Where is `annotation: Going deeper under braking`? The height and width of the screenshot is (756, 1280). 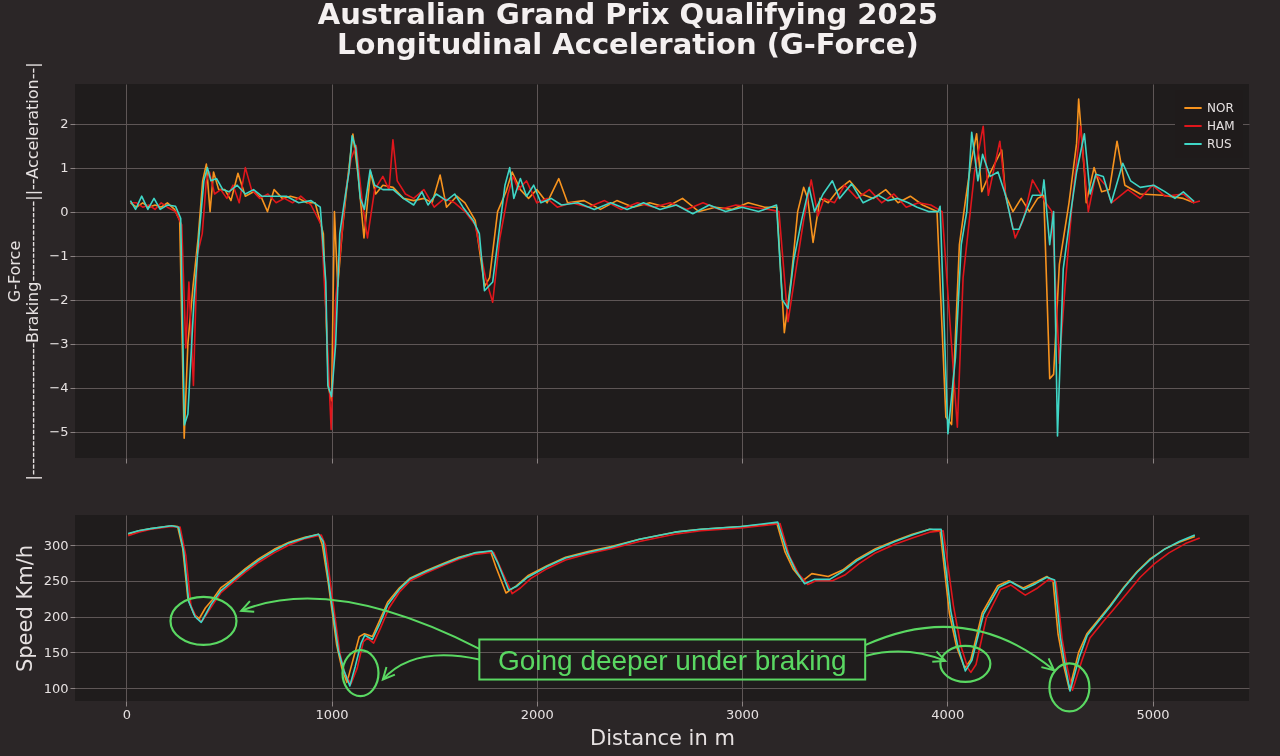 annotation: Going deeper under braking is located at coordinates (672, 660).